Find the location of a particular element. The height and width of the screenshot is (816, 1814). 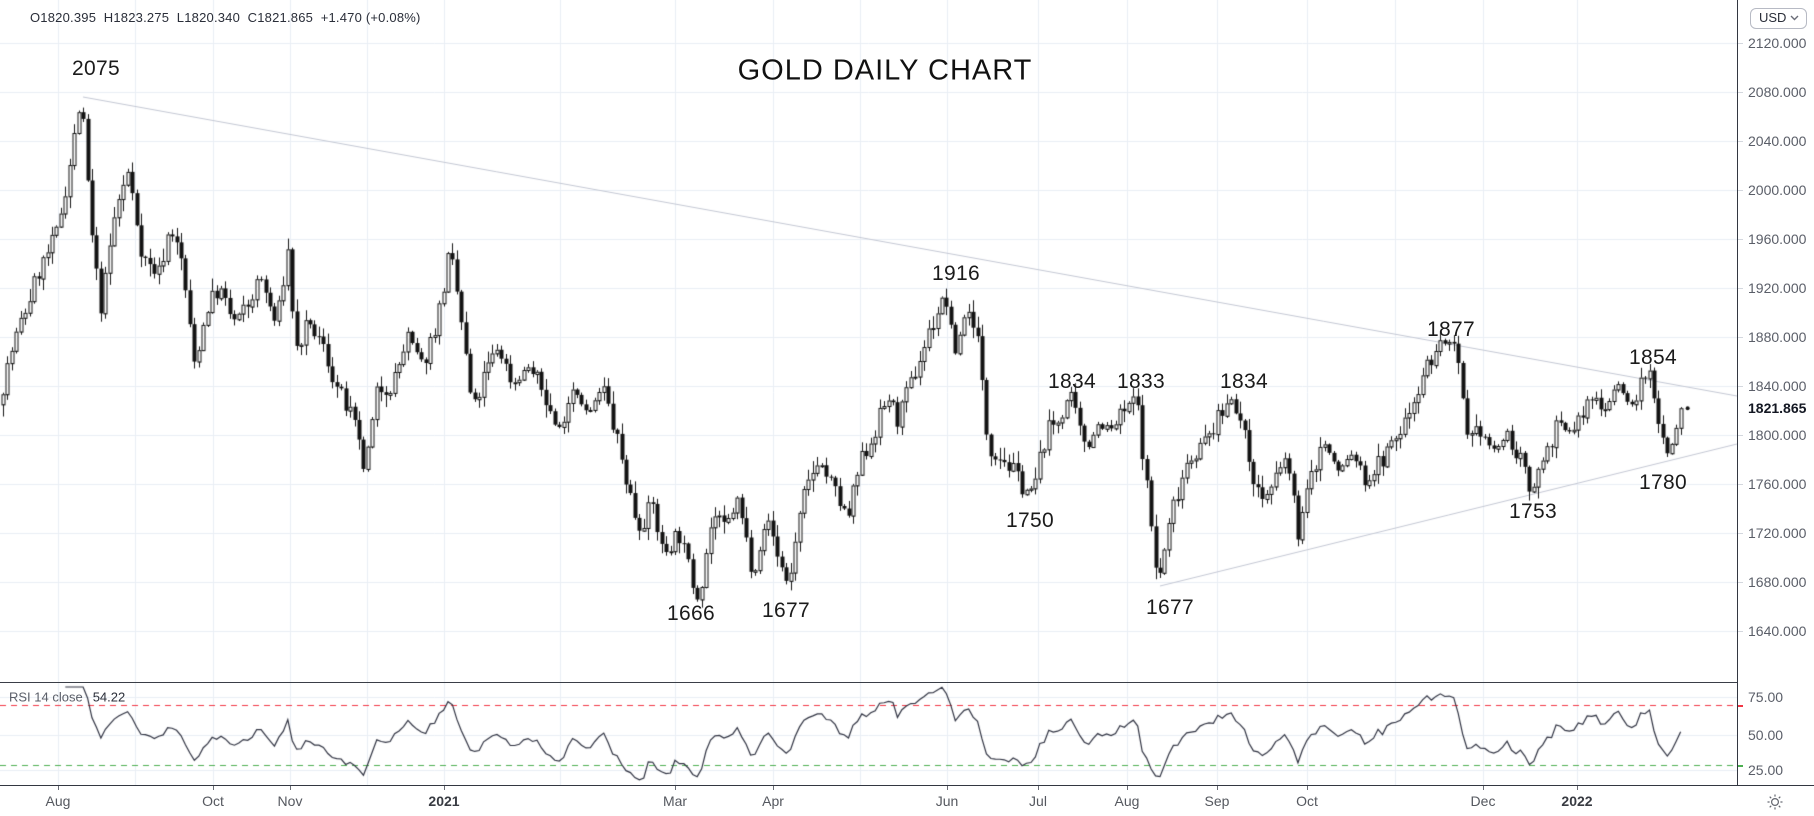

price-annotation: 1854 is located at coordinates (1653, 357).